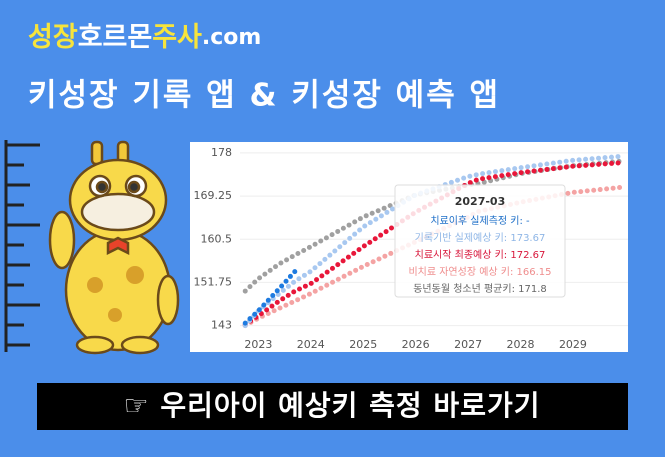 This screenshot has width=665, height=461. What do you see at coordinates (311, 344) in the screenshot?
I see `x-tick-label: 2024` at bounding box center [311, 344].